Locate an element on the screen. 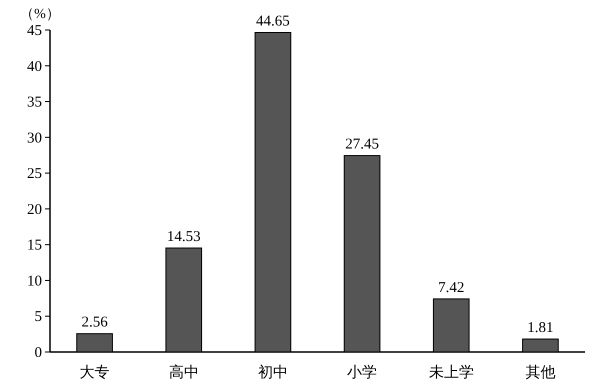 The width and height of the screenshot is (600, 384). y-axis-title: （%） is located at coordinates (40, 14).